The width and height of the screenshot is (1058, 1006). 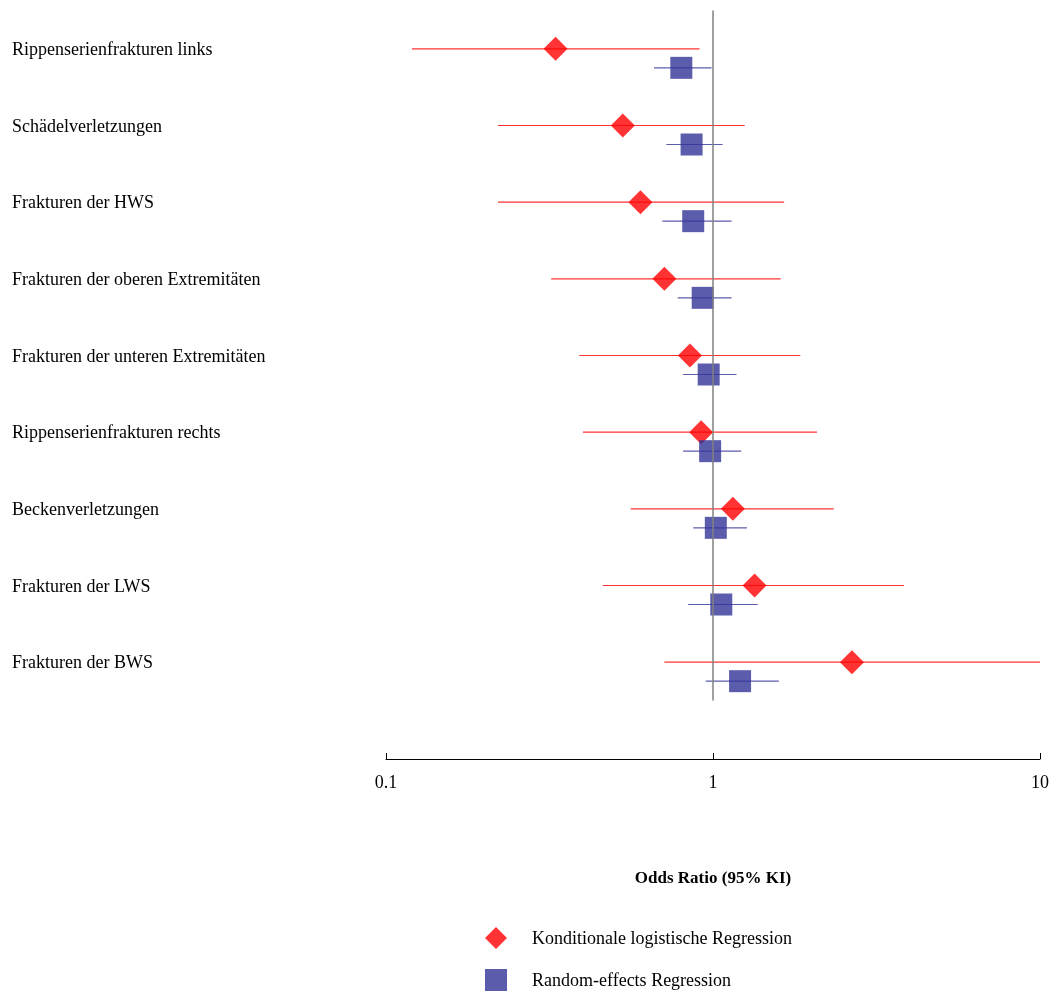 I want to click on y-tick-label: Frakturen der LWS, so click(x=81, y=585).